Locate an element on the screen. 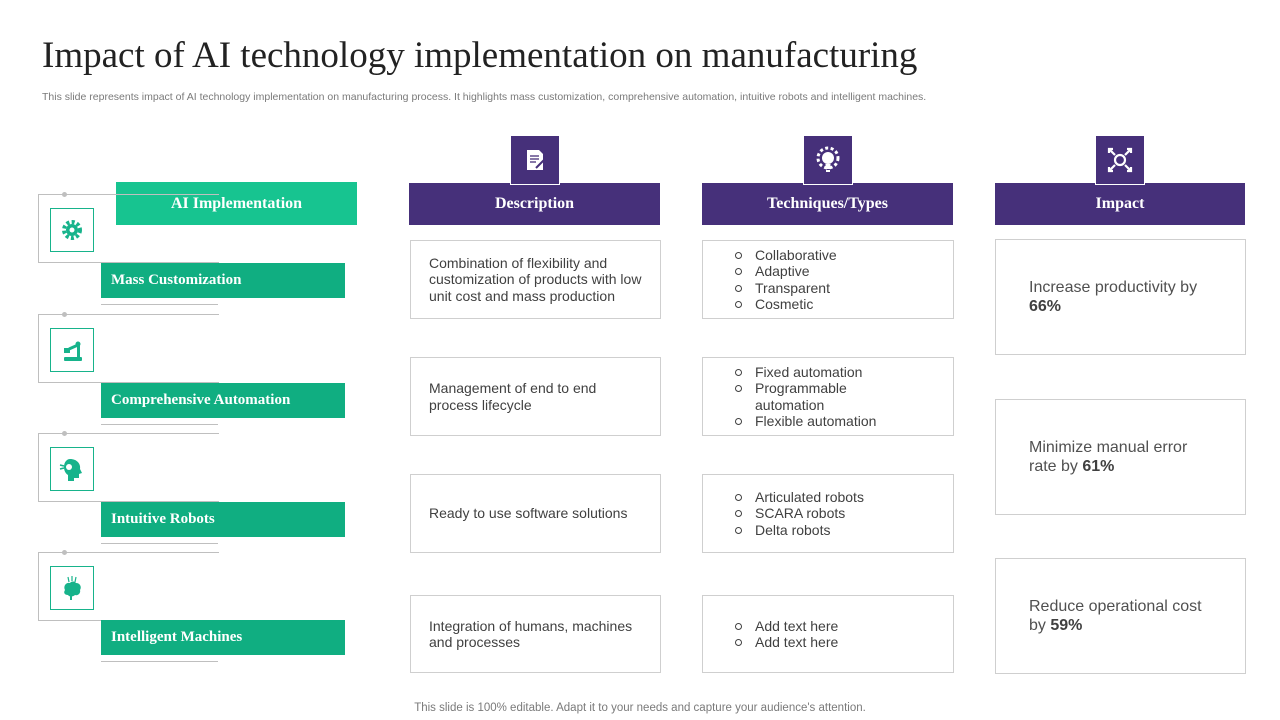 This screenshot has height=720, width=1280. list-item: Collaborative is located at coordinates (786, 255).